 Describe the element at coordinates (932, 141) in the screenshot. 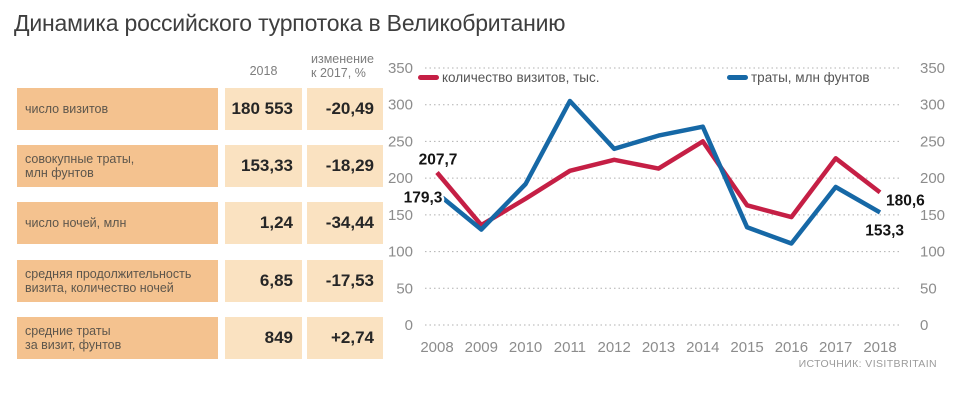

I see `y-axis-tick-right: 250` at that location.